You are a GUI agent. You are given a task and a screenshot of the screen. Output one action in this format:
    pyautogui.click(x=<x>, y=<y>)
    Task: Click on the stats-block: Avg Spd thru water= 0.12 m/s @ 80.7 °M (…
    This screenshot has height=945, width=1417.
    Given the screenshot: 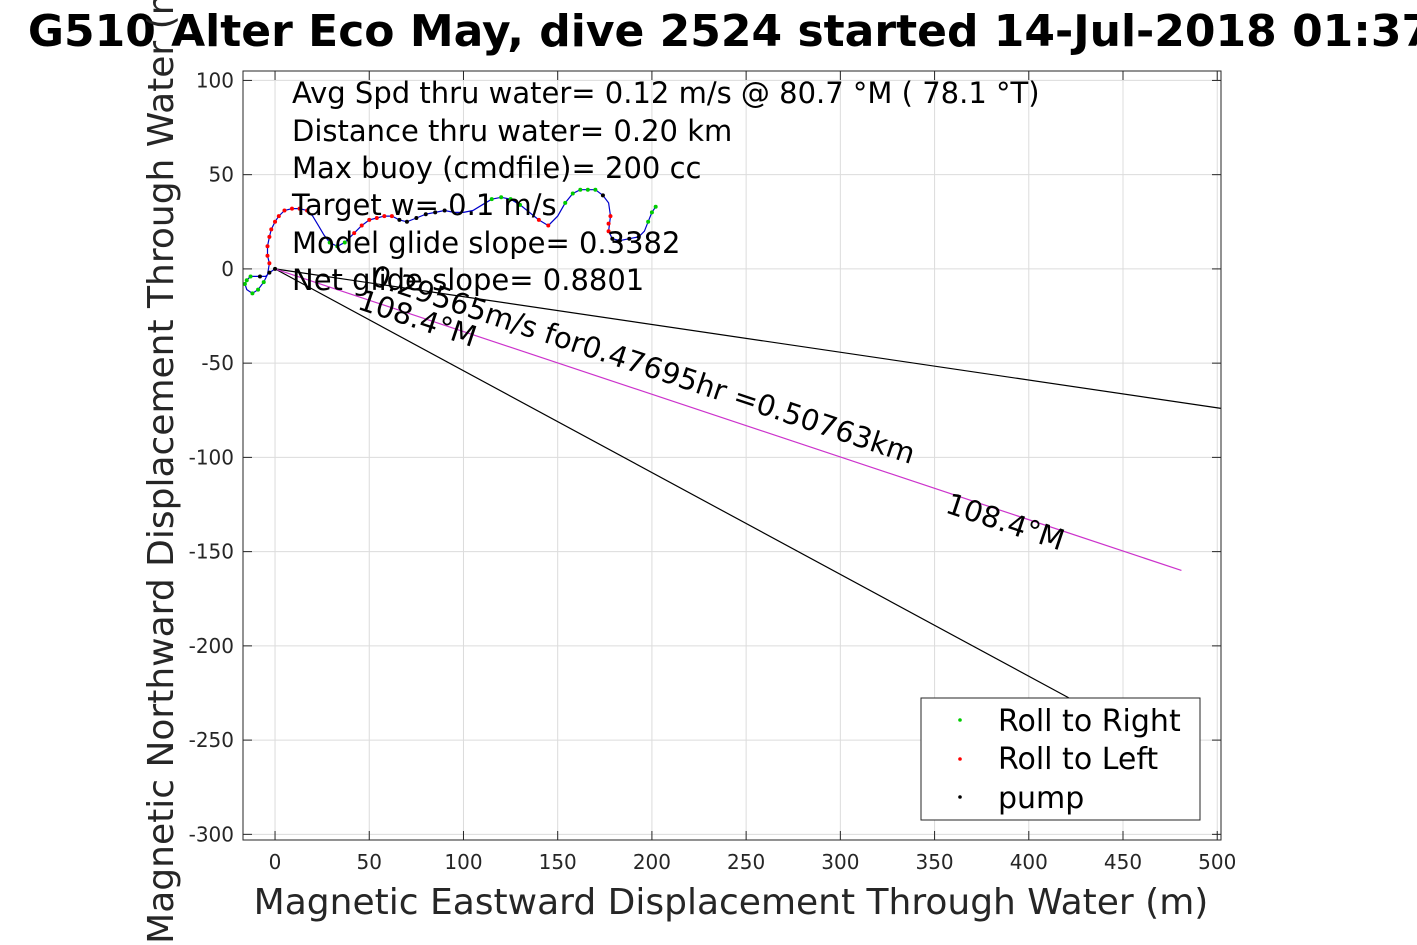 What is the action you would take?
    pyautogui.click(x=665, y=186)
    